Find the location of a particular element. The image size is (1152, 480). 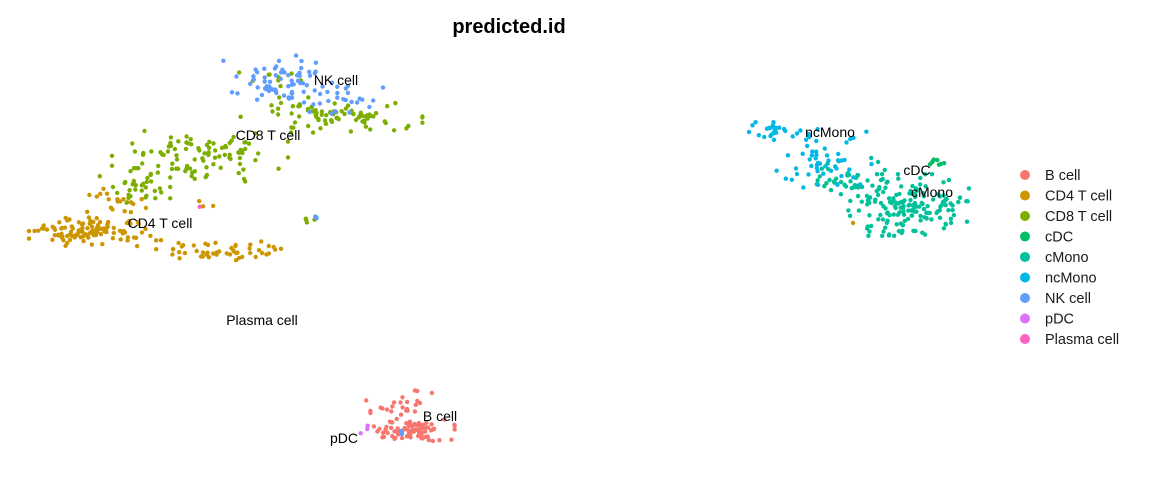

legend-key-cdc is located at coordinates (1025, 236).